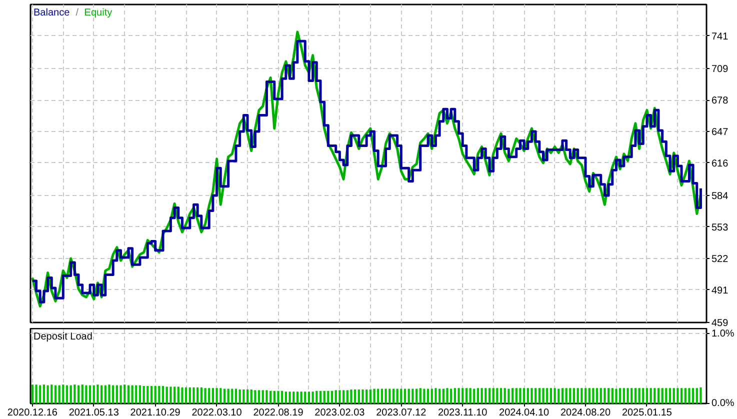 The height and width of the screenshot is (419, 737). Describe the element at coordinates (720, 290) in the screenshot. I see `y-tick-label: 491` at that location.